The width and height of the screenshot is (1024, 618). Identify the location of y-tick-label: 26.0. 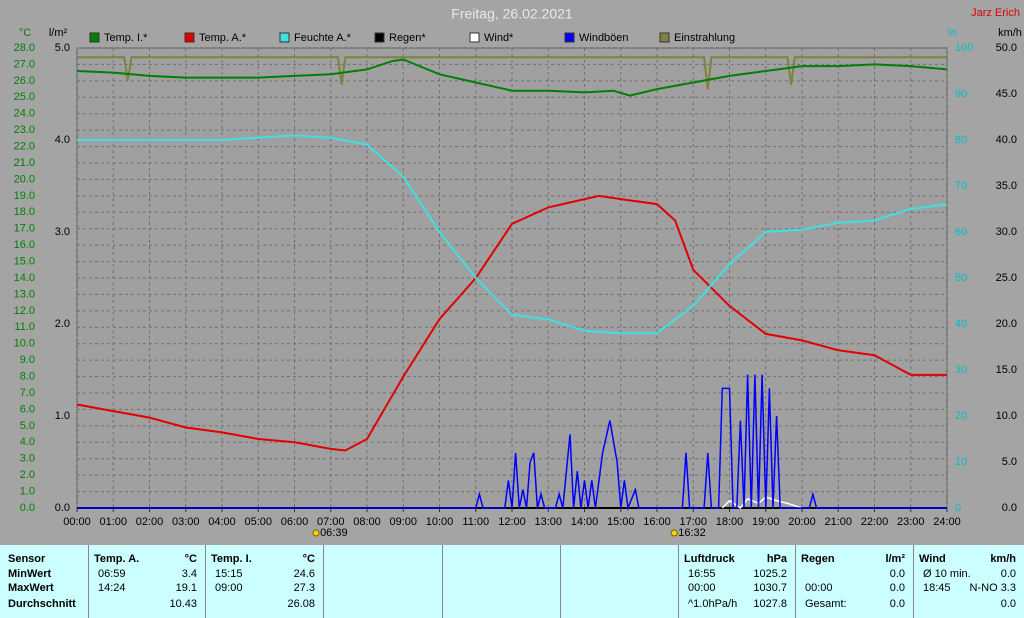
(24, 81).